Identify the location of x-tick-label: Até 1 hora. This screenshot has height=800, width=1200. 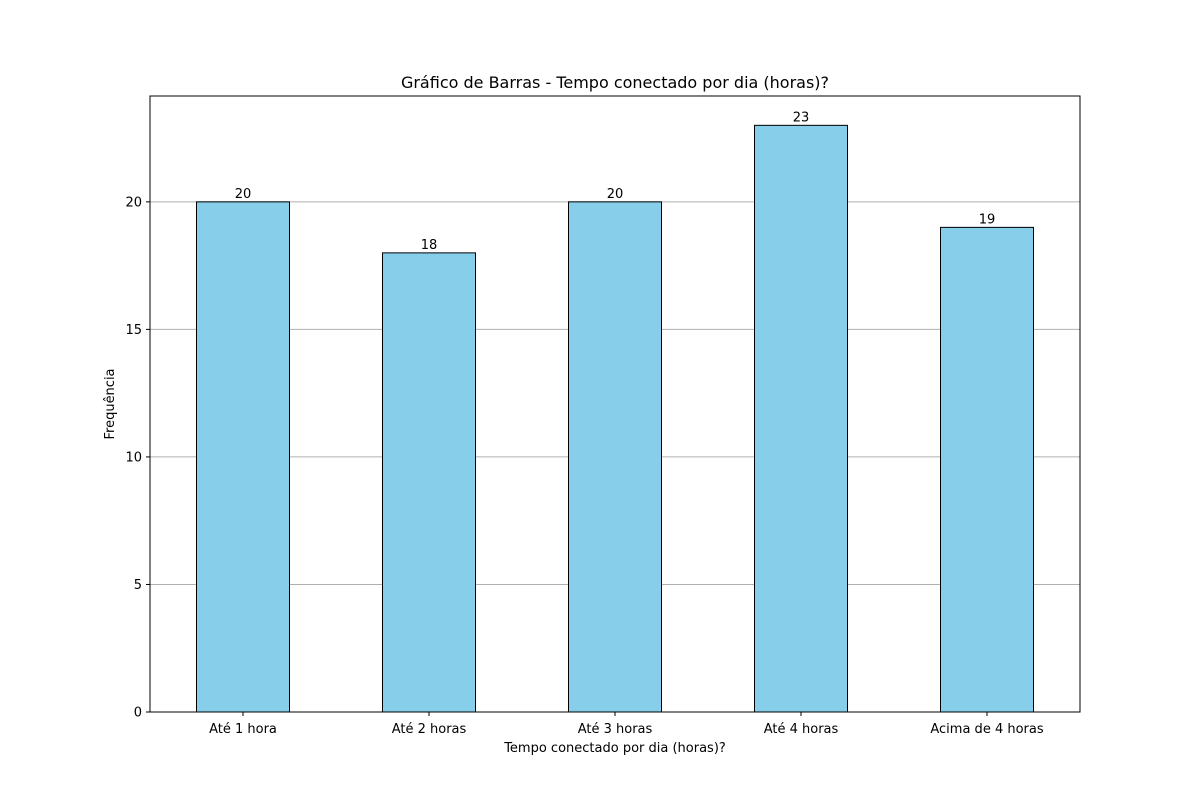
(243, 729).